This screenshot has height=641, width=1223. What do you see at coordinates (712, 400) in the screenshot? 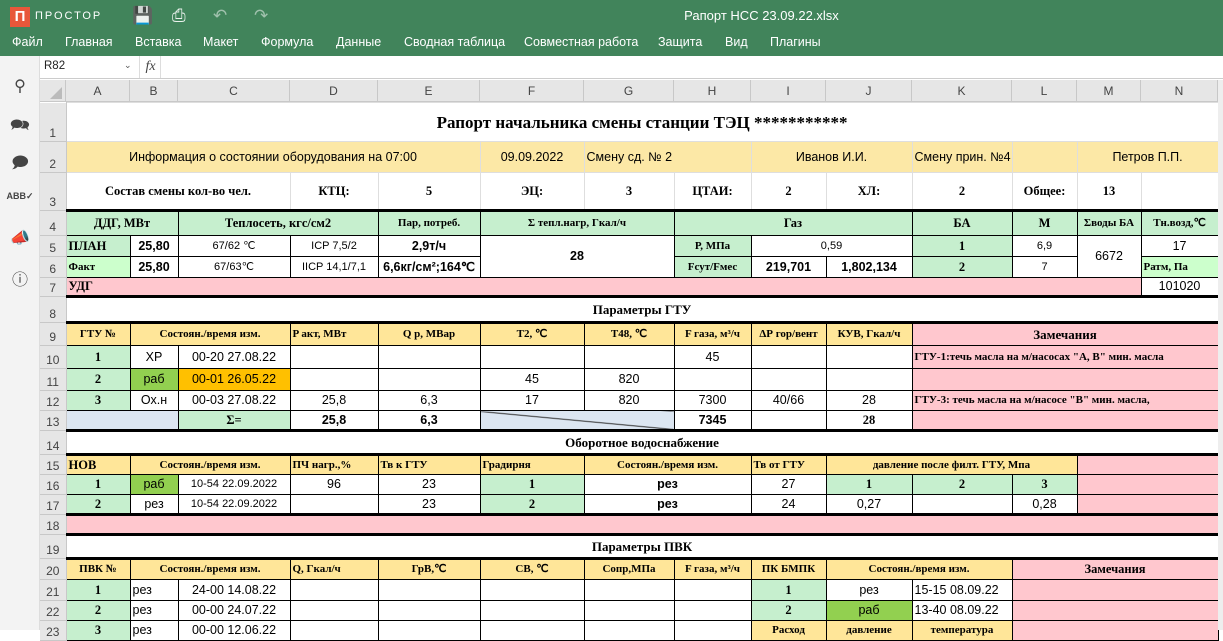
I see `cell: 7300` at bounding box center [712, 400].